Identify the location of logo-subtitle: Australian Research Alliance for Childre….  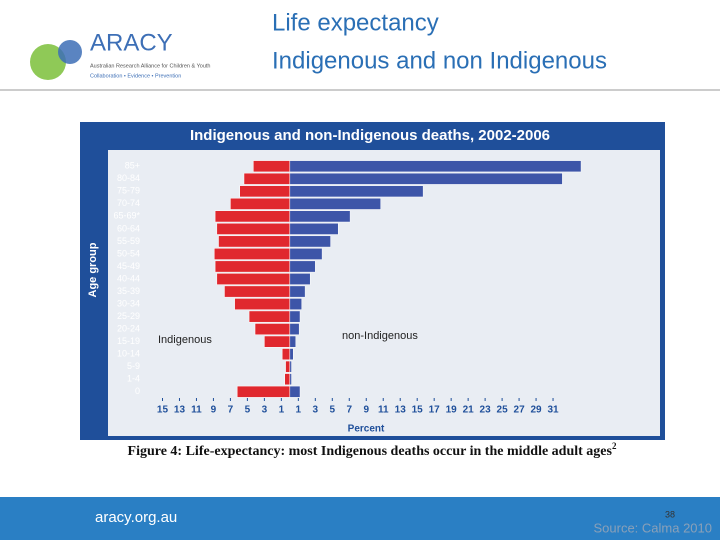
(150, 66).